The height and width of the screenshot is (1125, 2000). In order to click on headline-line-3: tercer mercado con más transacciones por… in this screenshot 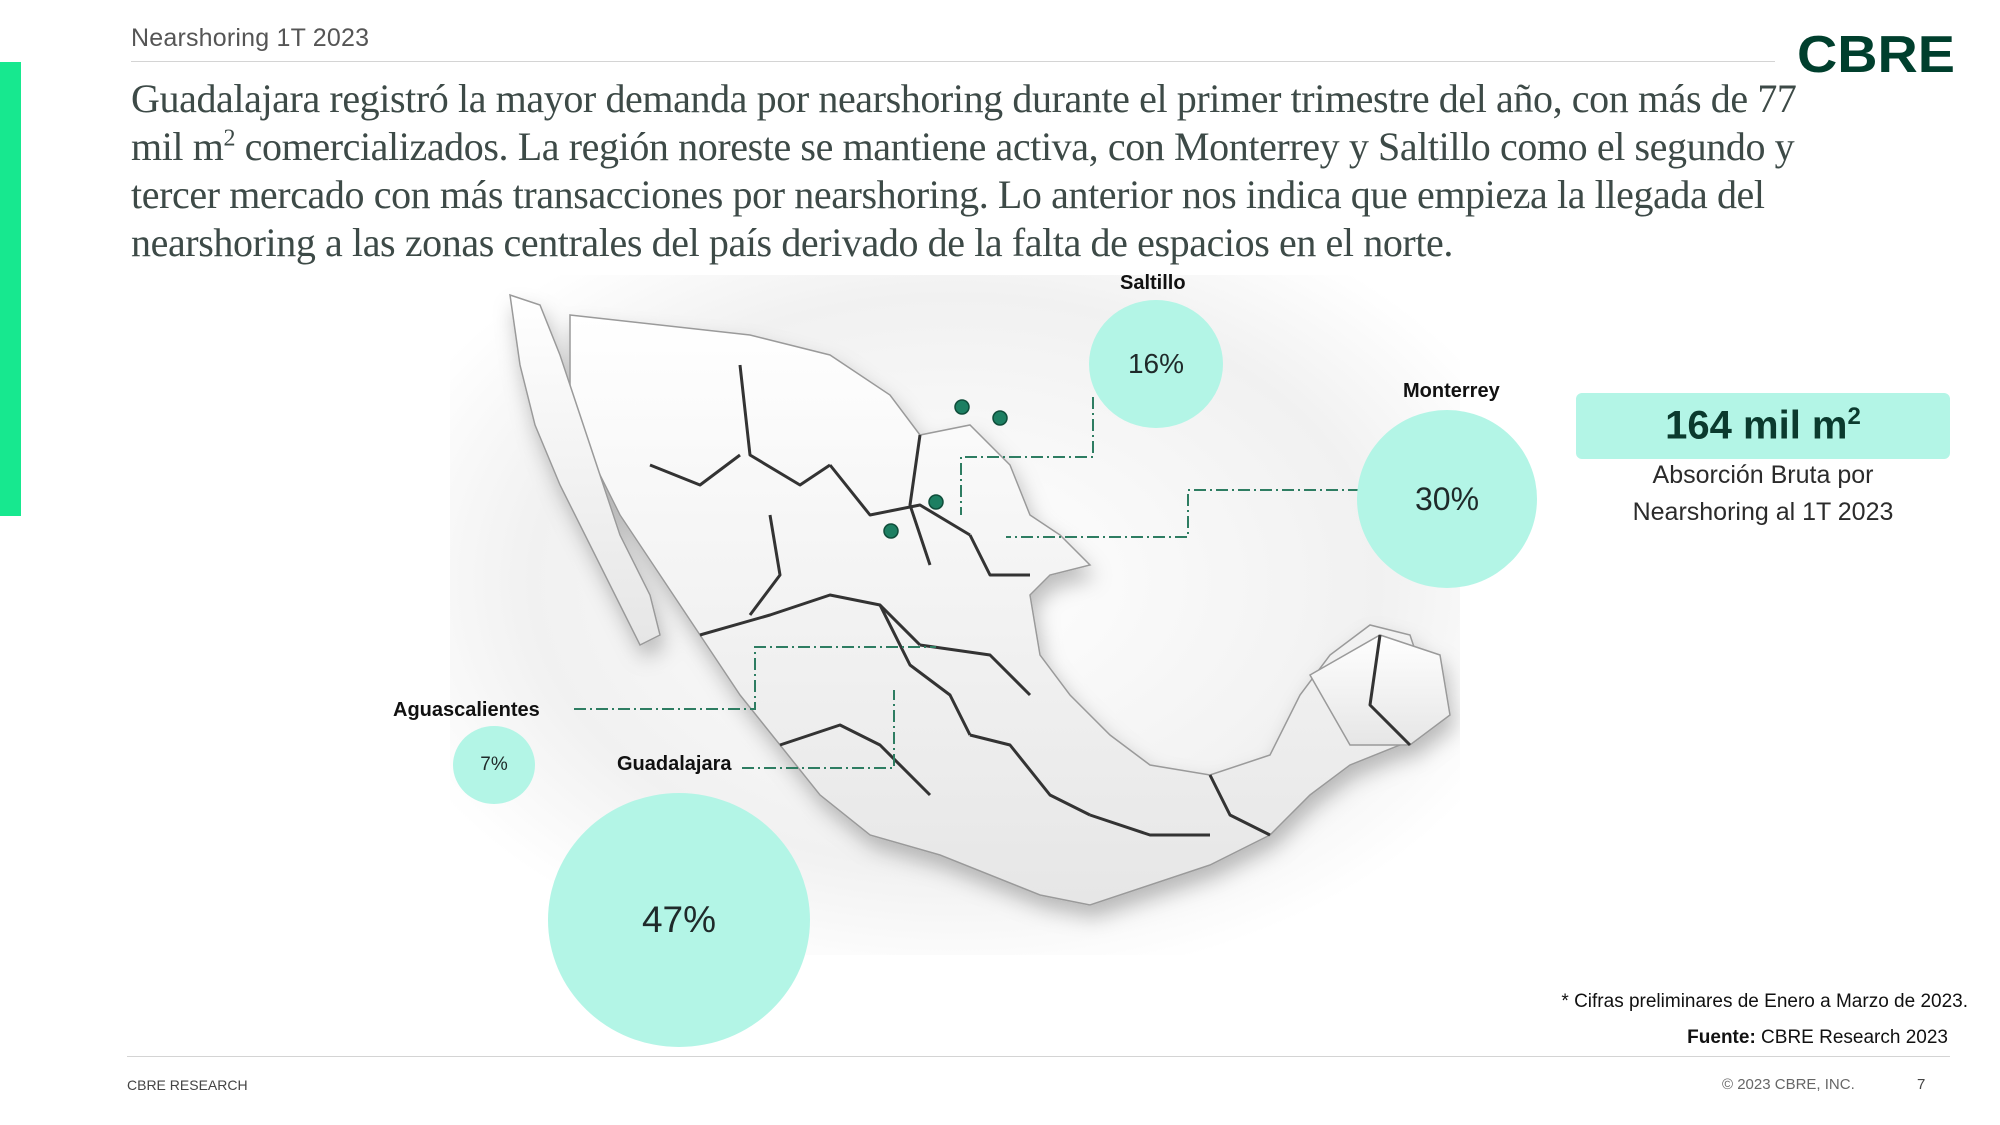, I will do `click(948, 194)`.